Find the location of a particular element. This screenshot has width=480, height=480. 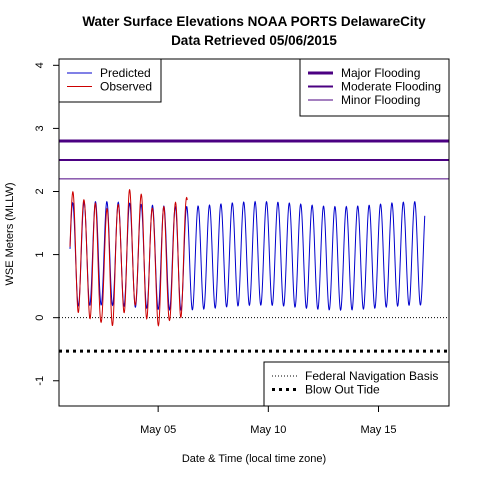

x-axis: May 05 May 10 May 15 is located at coordinates (268, 421).